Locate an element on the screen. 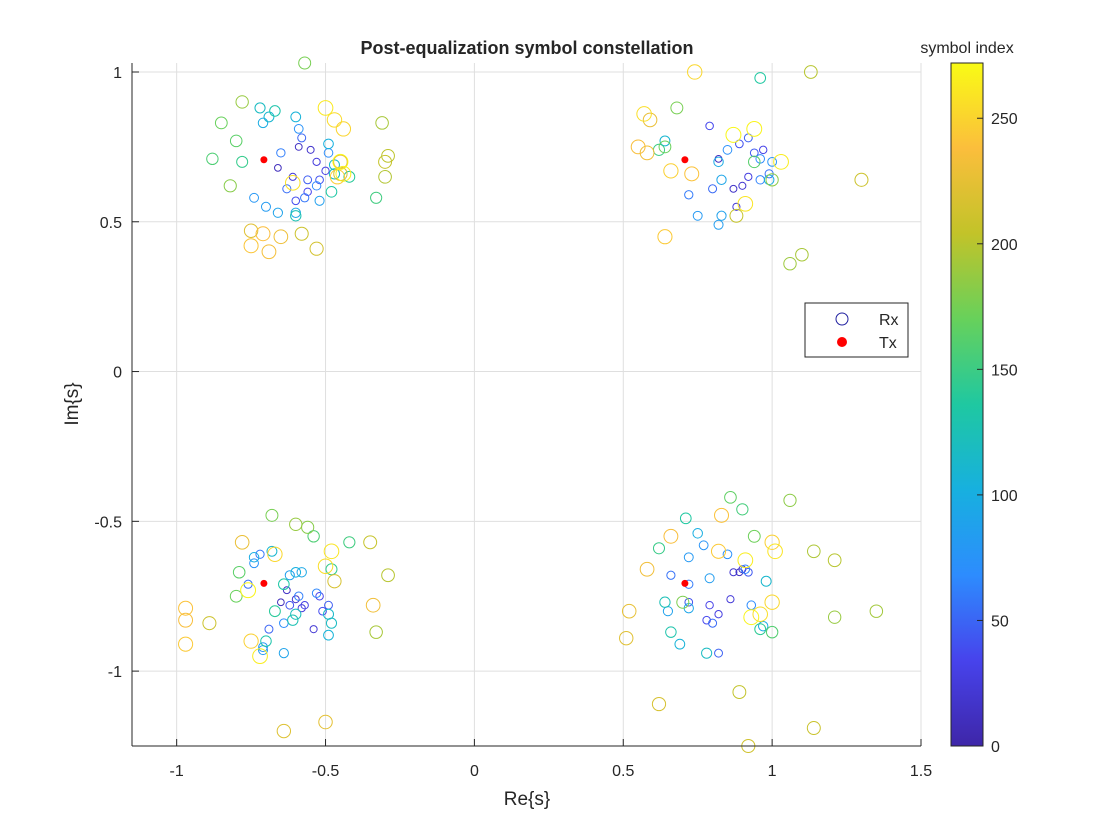  x-tick-label: 0 is located at coordinates (474, 771).